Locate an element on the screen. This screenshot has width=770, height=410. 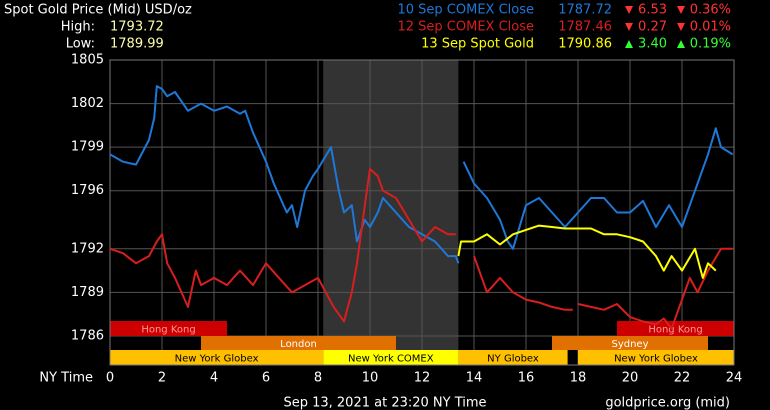
low-label: Low: is located at coordinates (80, 44).